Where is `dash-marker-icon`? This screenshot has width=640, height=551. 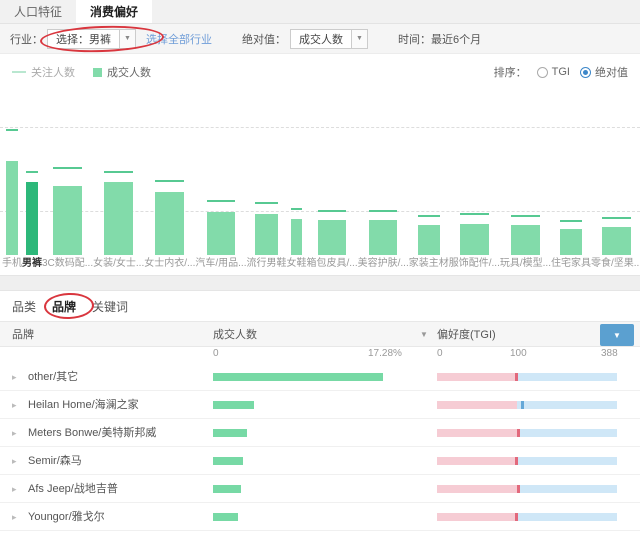
dash-marker-icon is located at coordinates (19, 72).